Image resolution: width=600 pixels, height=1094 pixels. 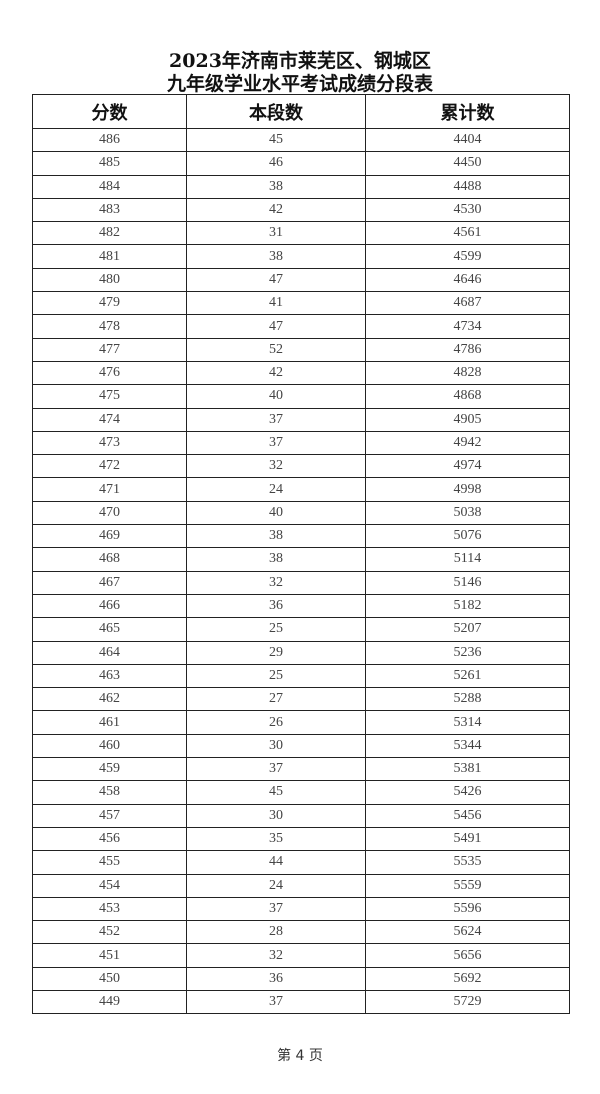 What do you see at coordinates (109, 489) in the screenshot?
I see `cell-score: 471` at bounding box center [109, 489].